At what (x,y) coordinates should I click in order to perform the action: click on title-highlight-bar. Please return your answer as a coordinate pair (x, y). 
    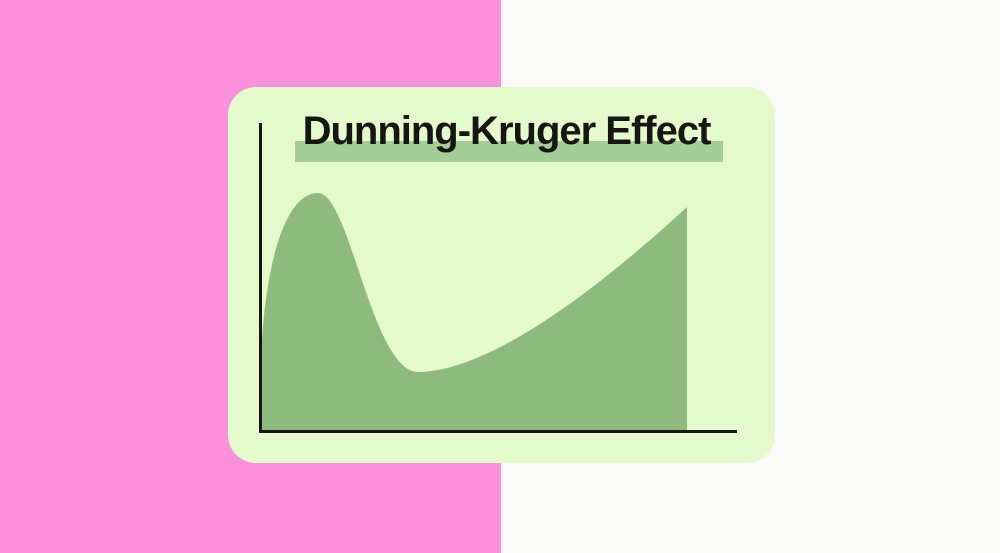
    Looking at the image, I should click on (509, 151).